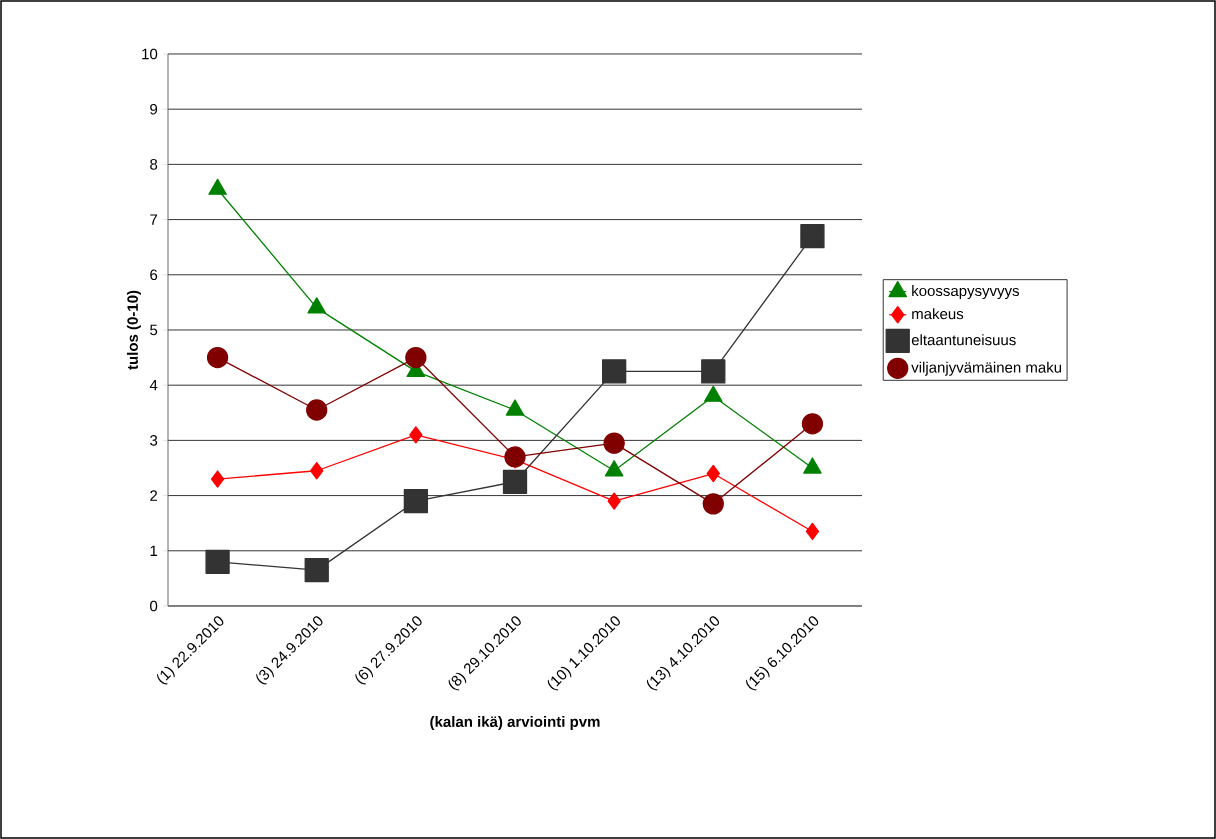  Describe the element at coordinates (986, 368) in the screenshot. I see `legend-label: viljanjyvämäinen maku` at that location.